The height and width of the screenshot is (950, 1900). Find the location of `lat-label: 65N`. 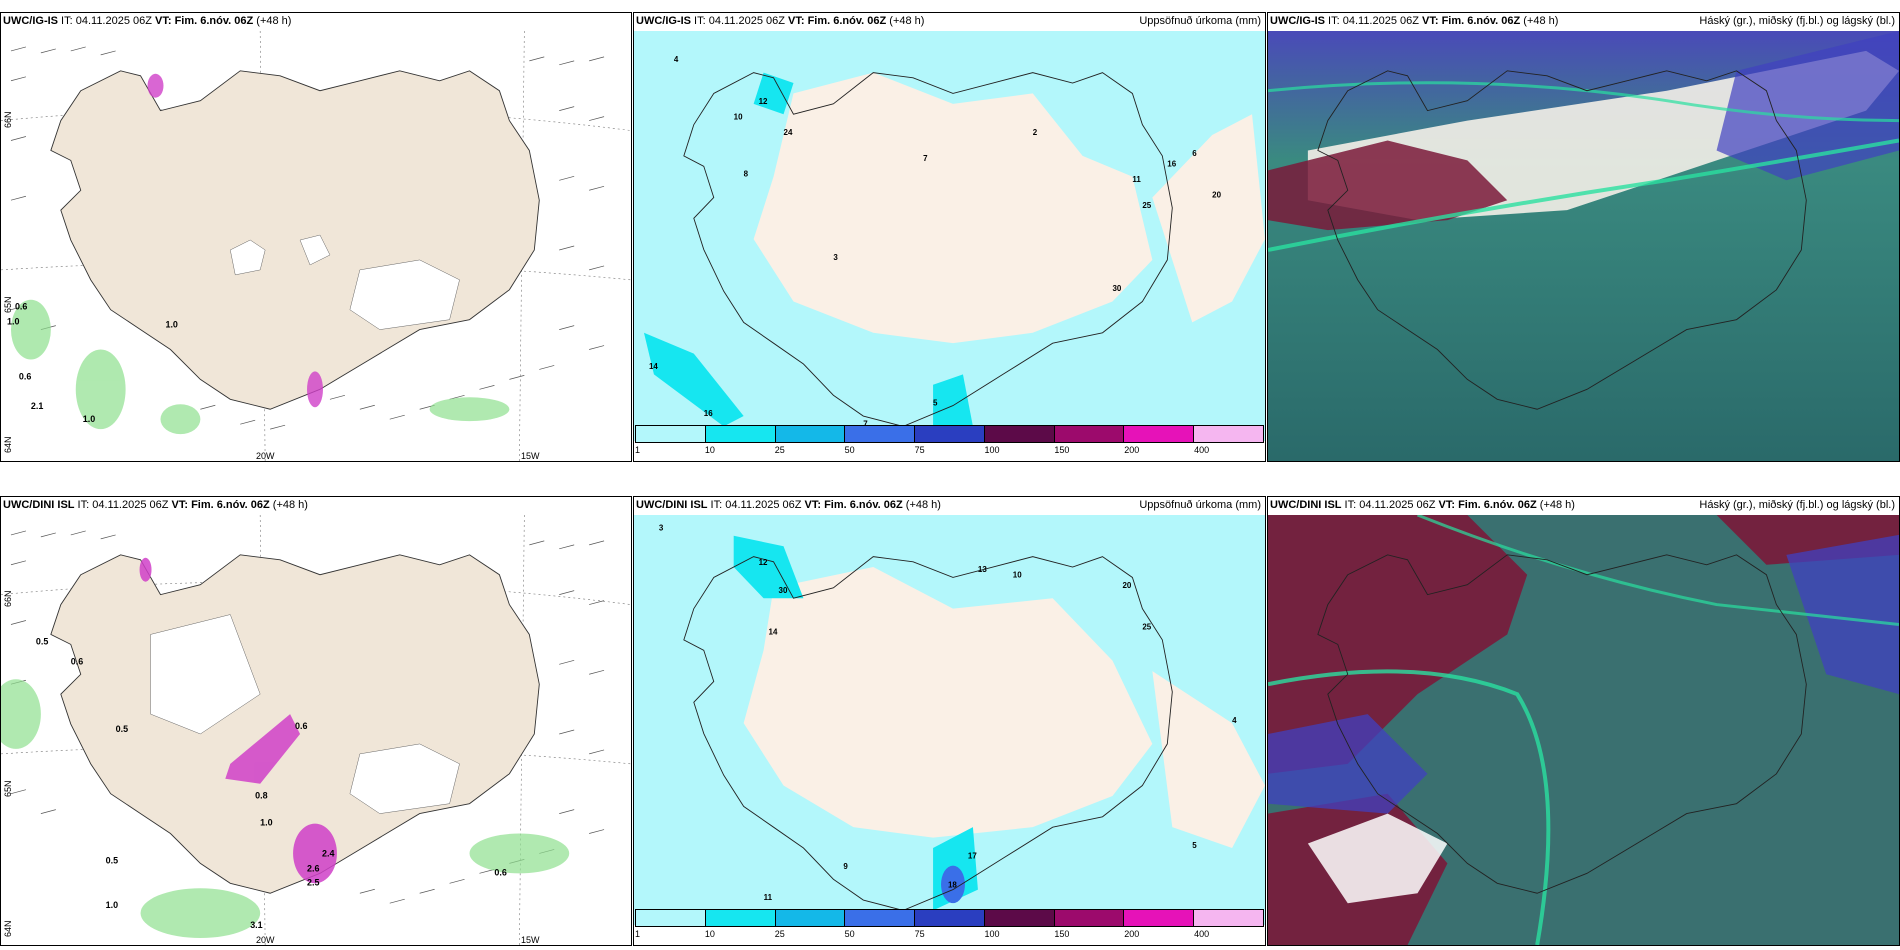

lat-label: 65N is located at coordinates (8, 304).